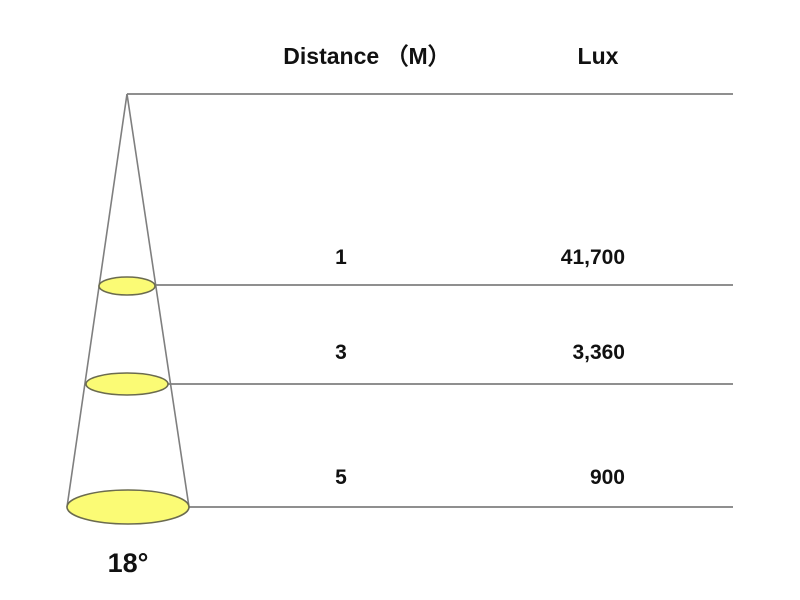 The height and width of the screenshot is (600, 800). What do you see at coordinates (128, 507) in the screenshot?
I see `beam-spot-5m` at bounding box center [128, 507].